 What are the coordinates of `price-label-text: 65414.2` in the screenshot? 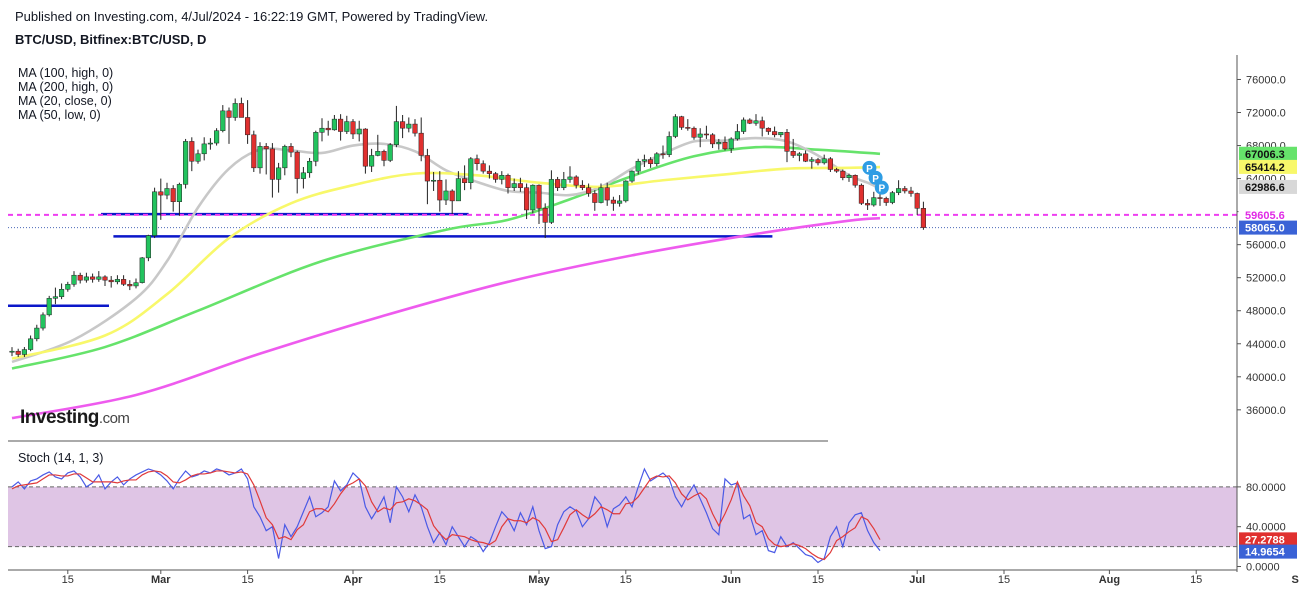 It's located at (1265, 168).